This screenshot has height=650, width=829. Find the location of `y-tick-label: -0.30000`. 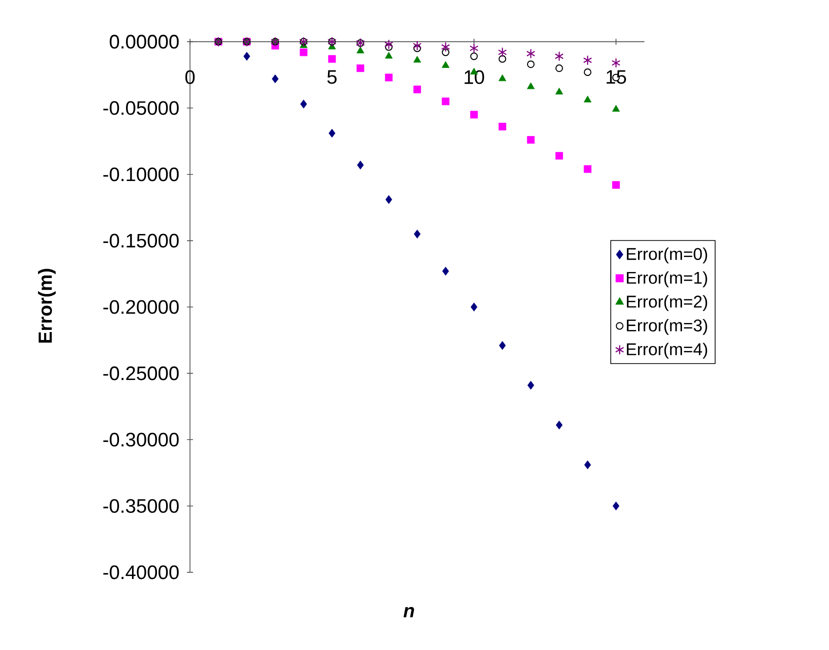

y-tick-label: -0.30000 is located at coordinates (141, 439).